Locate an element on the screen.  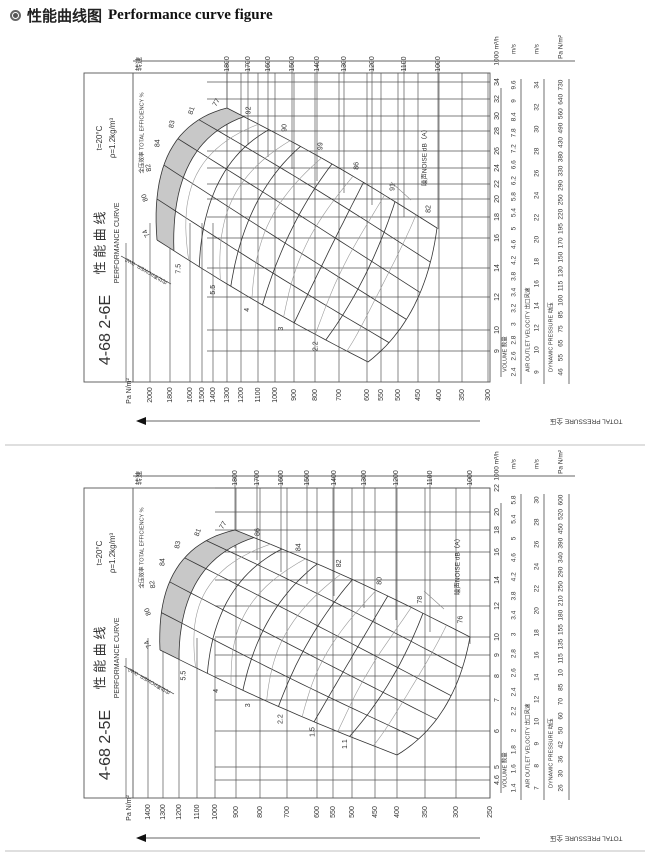
speed-tick-label: 1300 is located at coordinates (364, 478).